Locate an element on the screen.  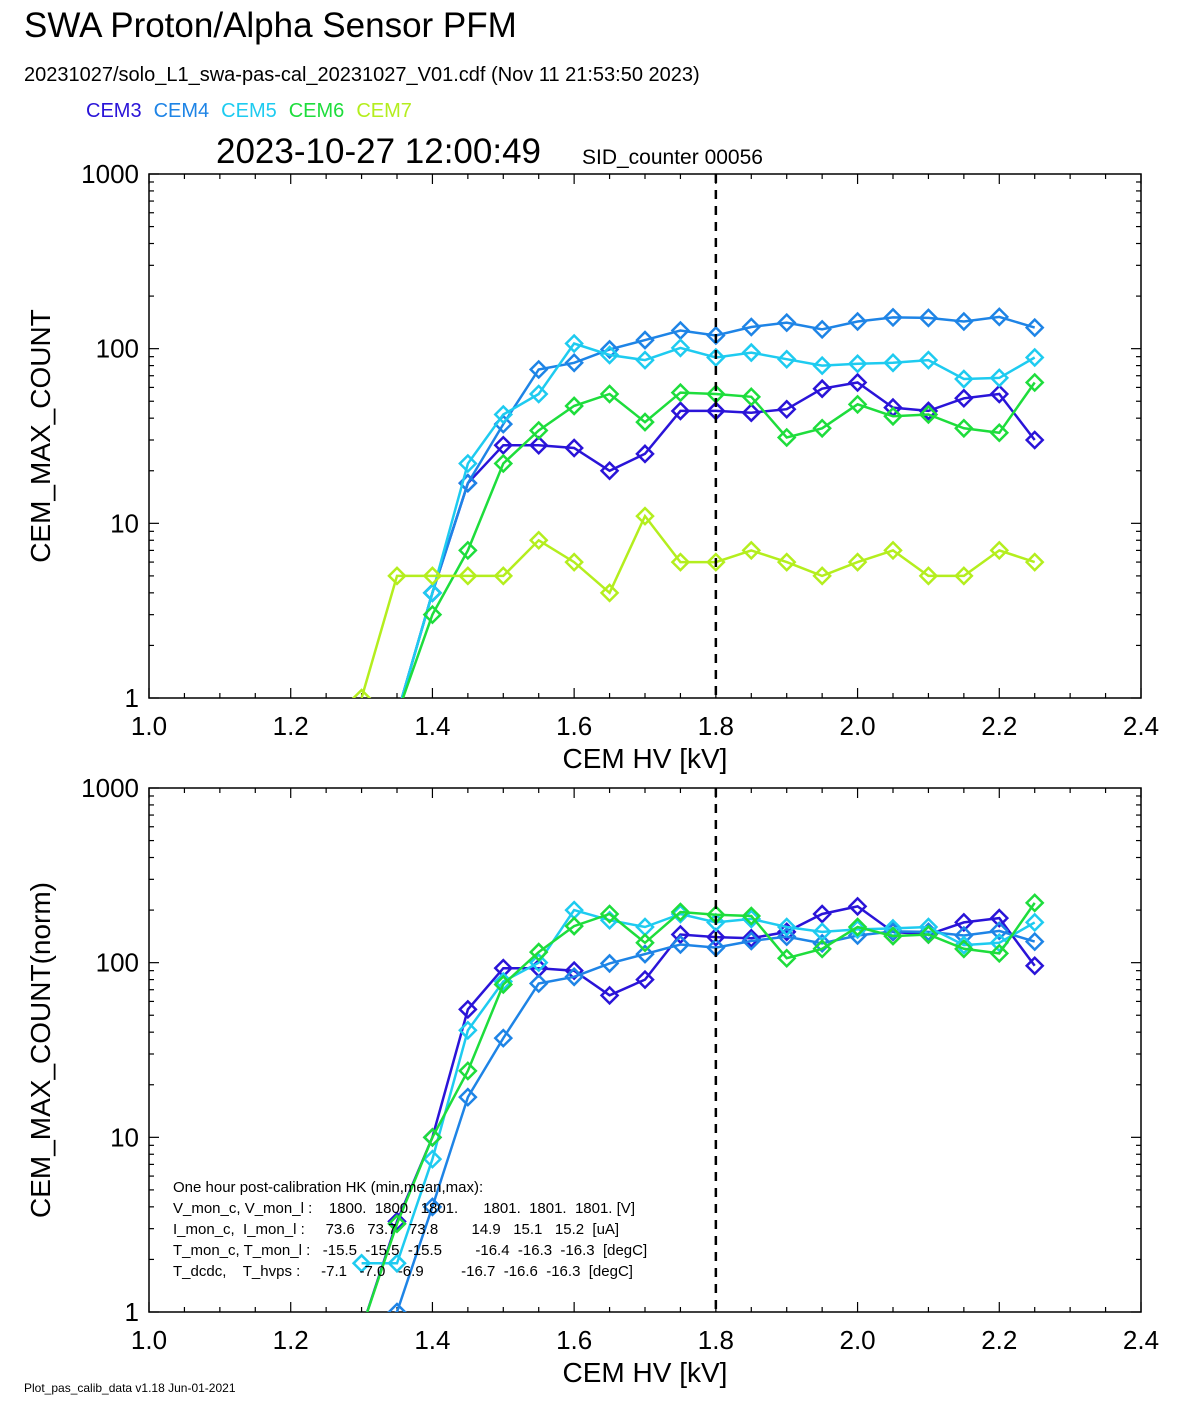
x-axis-title: CEM HV [kV] is located at coordinates (645, 1372).